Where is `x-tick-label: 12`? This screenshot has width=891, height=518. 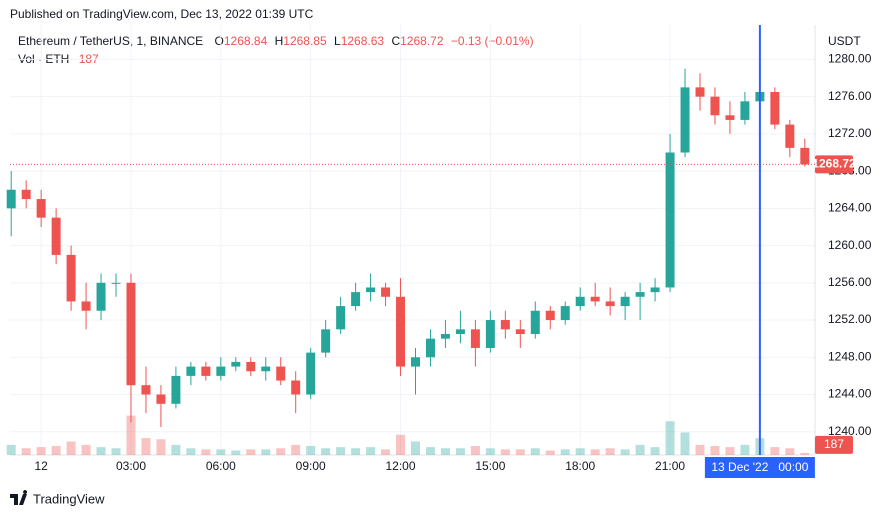
x-tick-label: 12 is located at coordinates (41, 466).